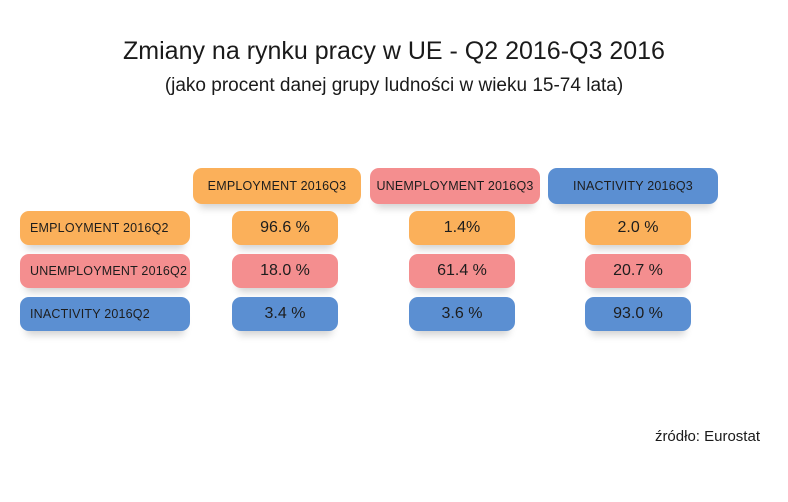 Image resolution: width=788 pixels, height=502 pixels. I want to click on cell-inactivity-to-employment: 3.4 %, so click(285, 314).